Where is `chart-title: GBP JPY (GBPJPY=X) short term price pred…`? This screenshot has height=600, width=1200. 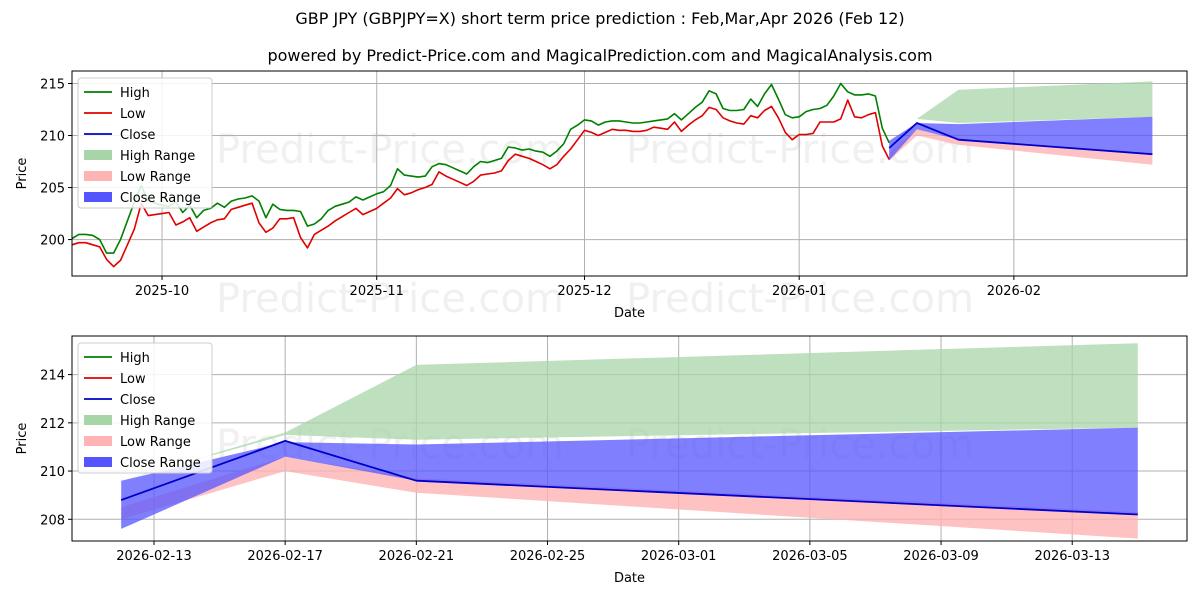 chart-title: GBP JPY (GBPJPY=X) short term price pred… is located at coordinates (600, 18).